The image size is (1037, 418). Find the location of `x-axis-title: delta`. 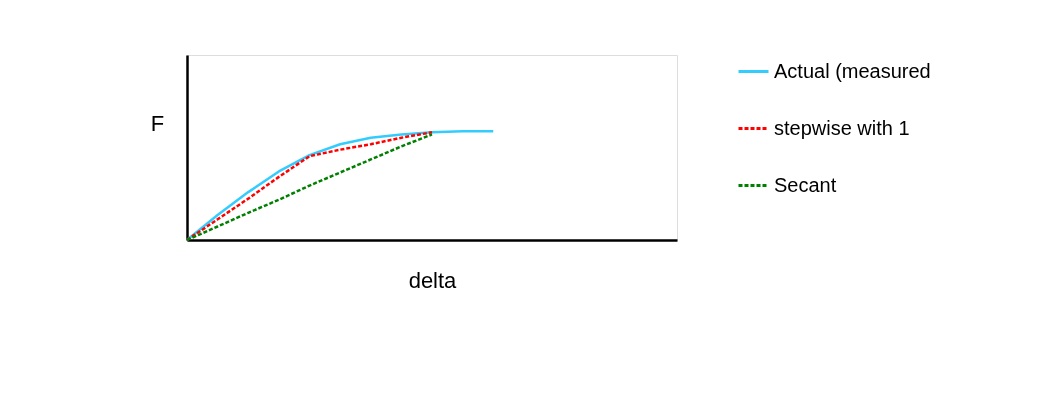

x-axis-title: delta is located at coordinates (433, 280).